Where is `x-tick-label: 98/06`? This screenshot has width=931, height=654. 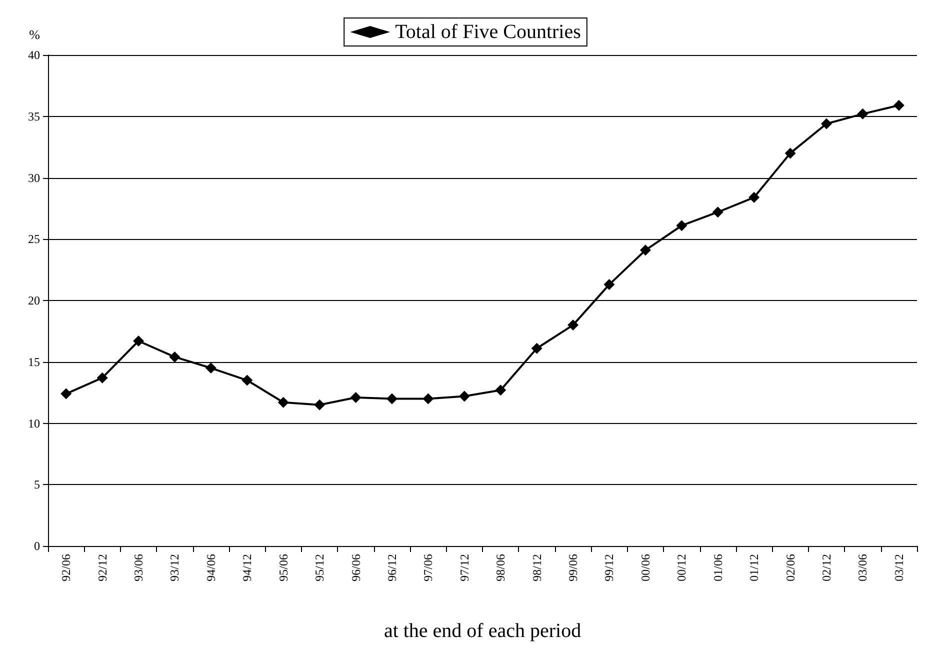
x-tick-label: 98/06 is located at coordinates (501, 568).